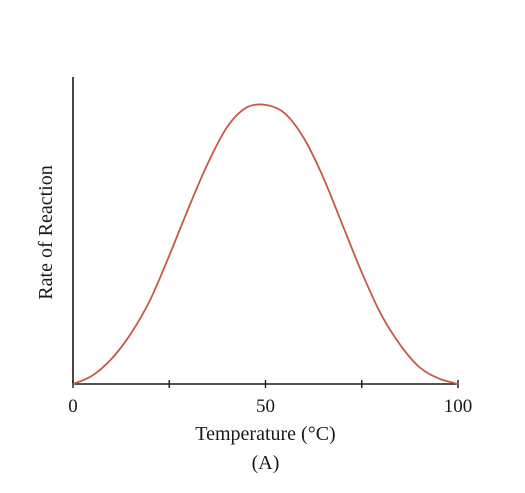  Describe the element at coordinates (265, 434) in the screenshot. I see `x-axis-label: Temperature (°C)` at that location.